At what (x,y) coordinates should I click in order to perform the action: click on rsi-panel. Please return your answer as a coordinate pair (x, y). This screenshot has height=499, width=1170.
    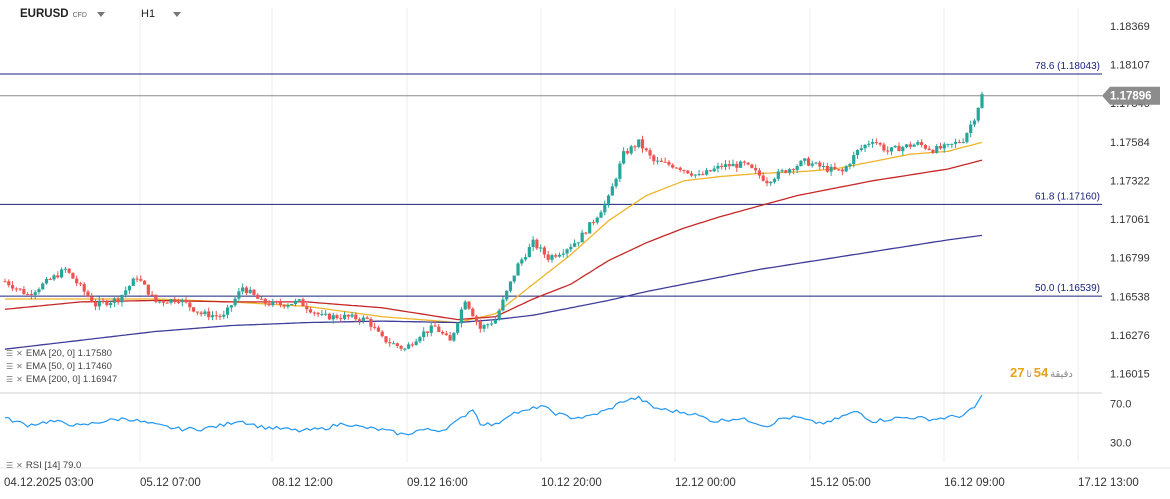
    Looking at the image, I should click on (494, 415).